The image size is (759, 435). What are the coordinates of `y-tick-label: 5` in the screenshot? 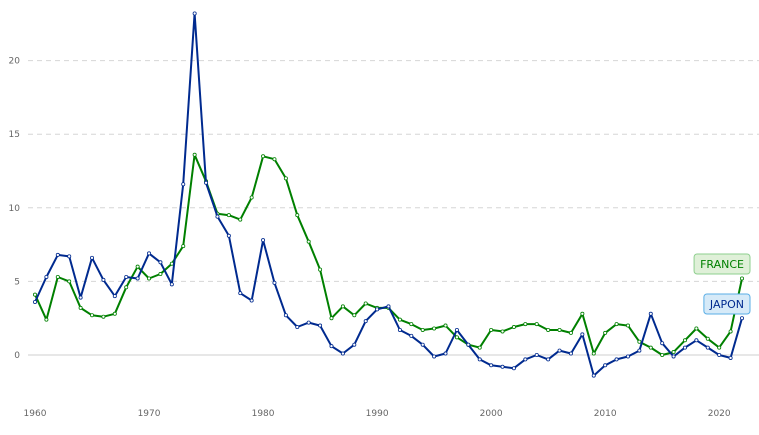 It's located at (17, 282).